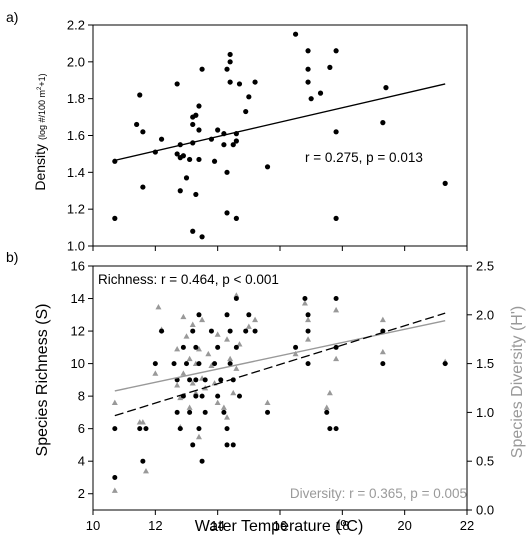 The image size is (530, 541). What do you see at coordinates (76, 246) in the screenshot?
I see `density-y-tick-label: 1.0` at bounding box center [76, 246].